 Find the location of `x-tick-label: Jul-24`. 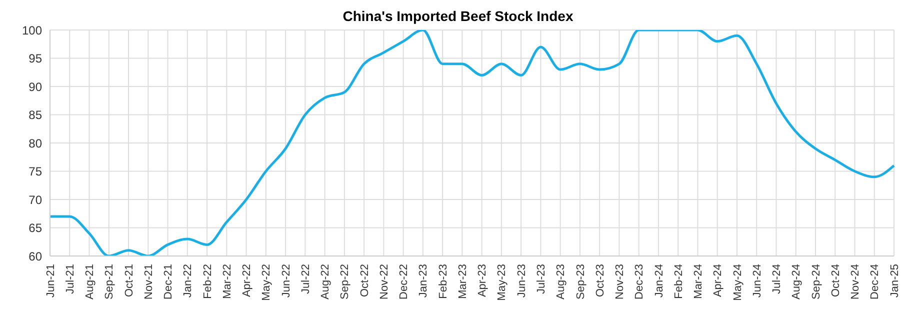

x-tick-label: Jul-24 is located at coordinates (777, 279).